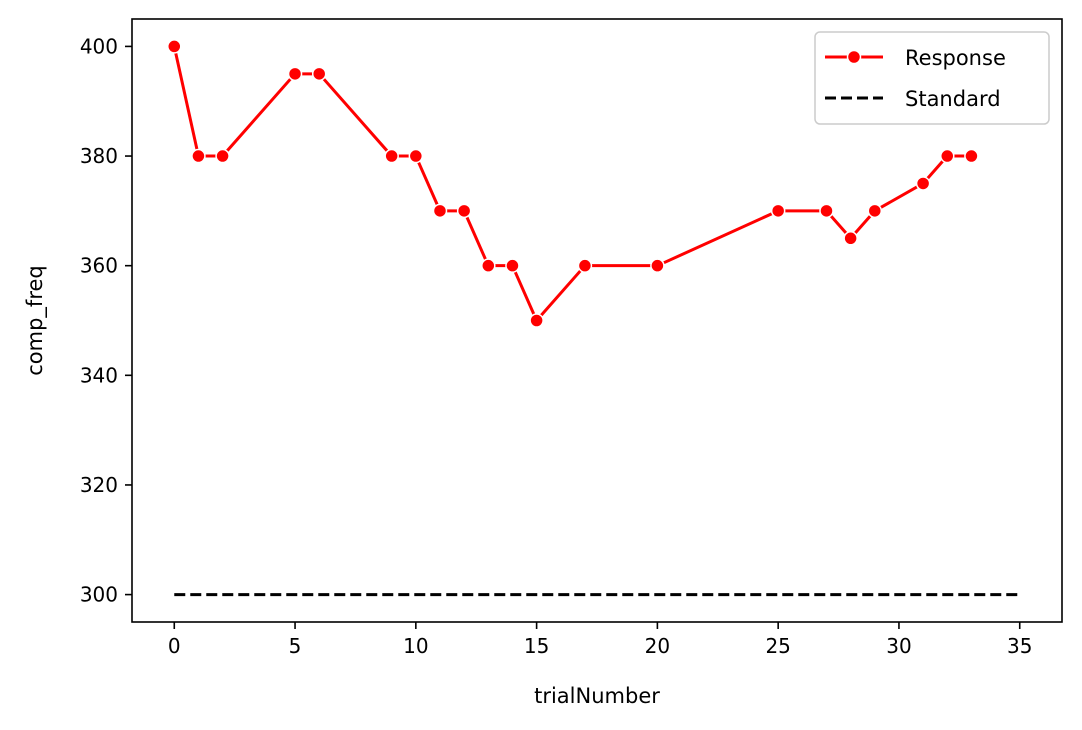 This screenshot has width=1082, height=730. What do you see at coordinates (657, 646) in the screenshot?
I see `x-tick-label: 20` at bounding box center [657, 646].